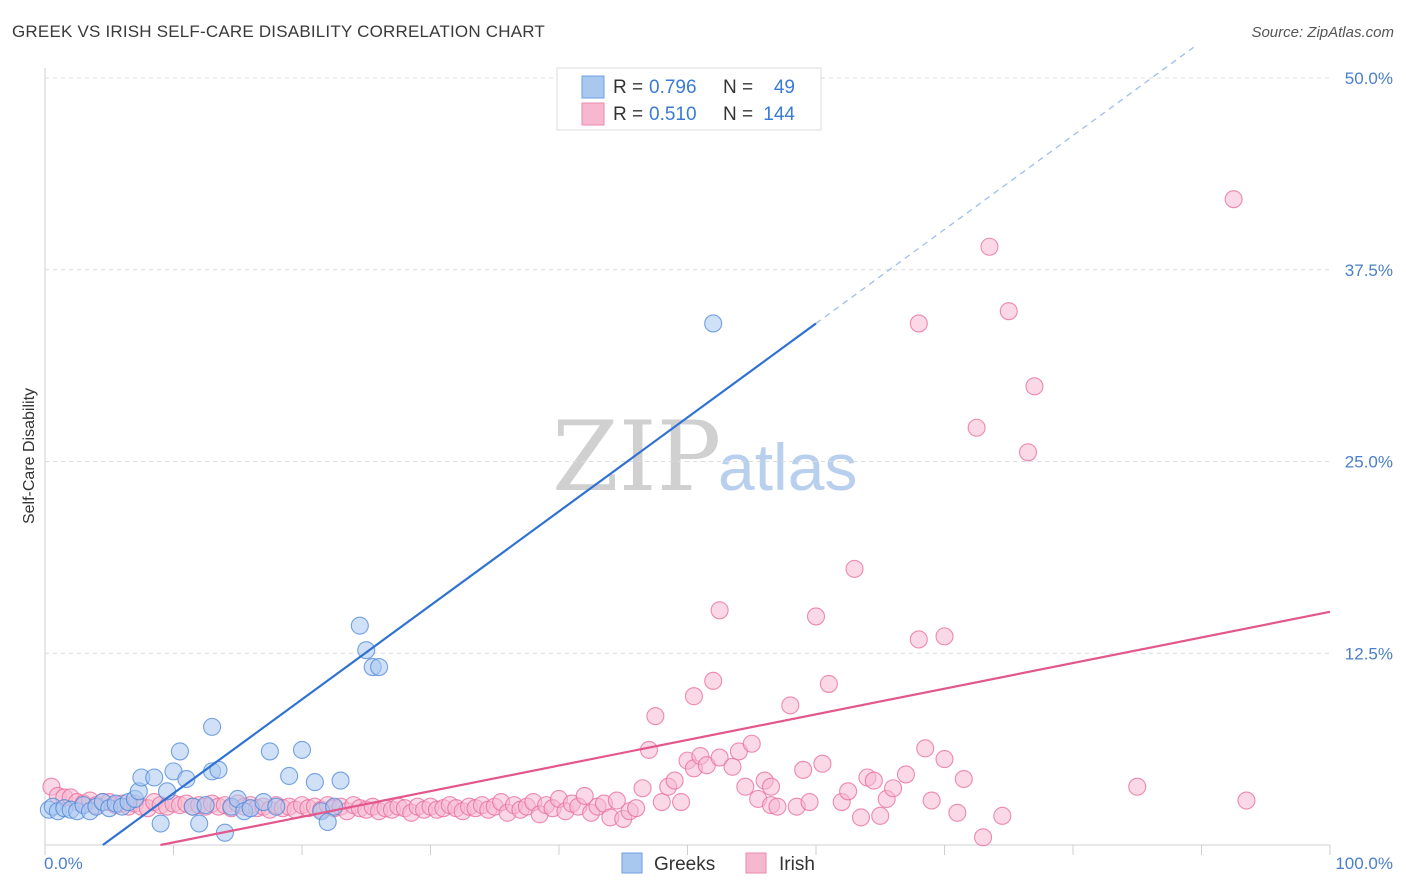 This screenshot has width=1406, height=892. Describe the element at coordinates (756, 863) in the screenshot. I see `bottom-legend-swatch-irish` at that location.